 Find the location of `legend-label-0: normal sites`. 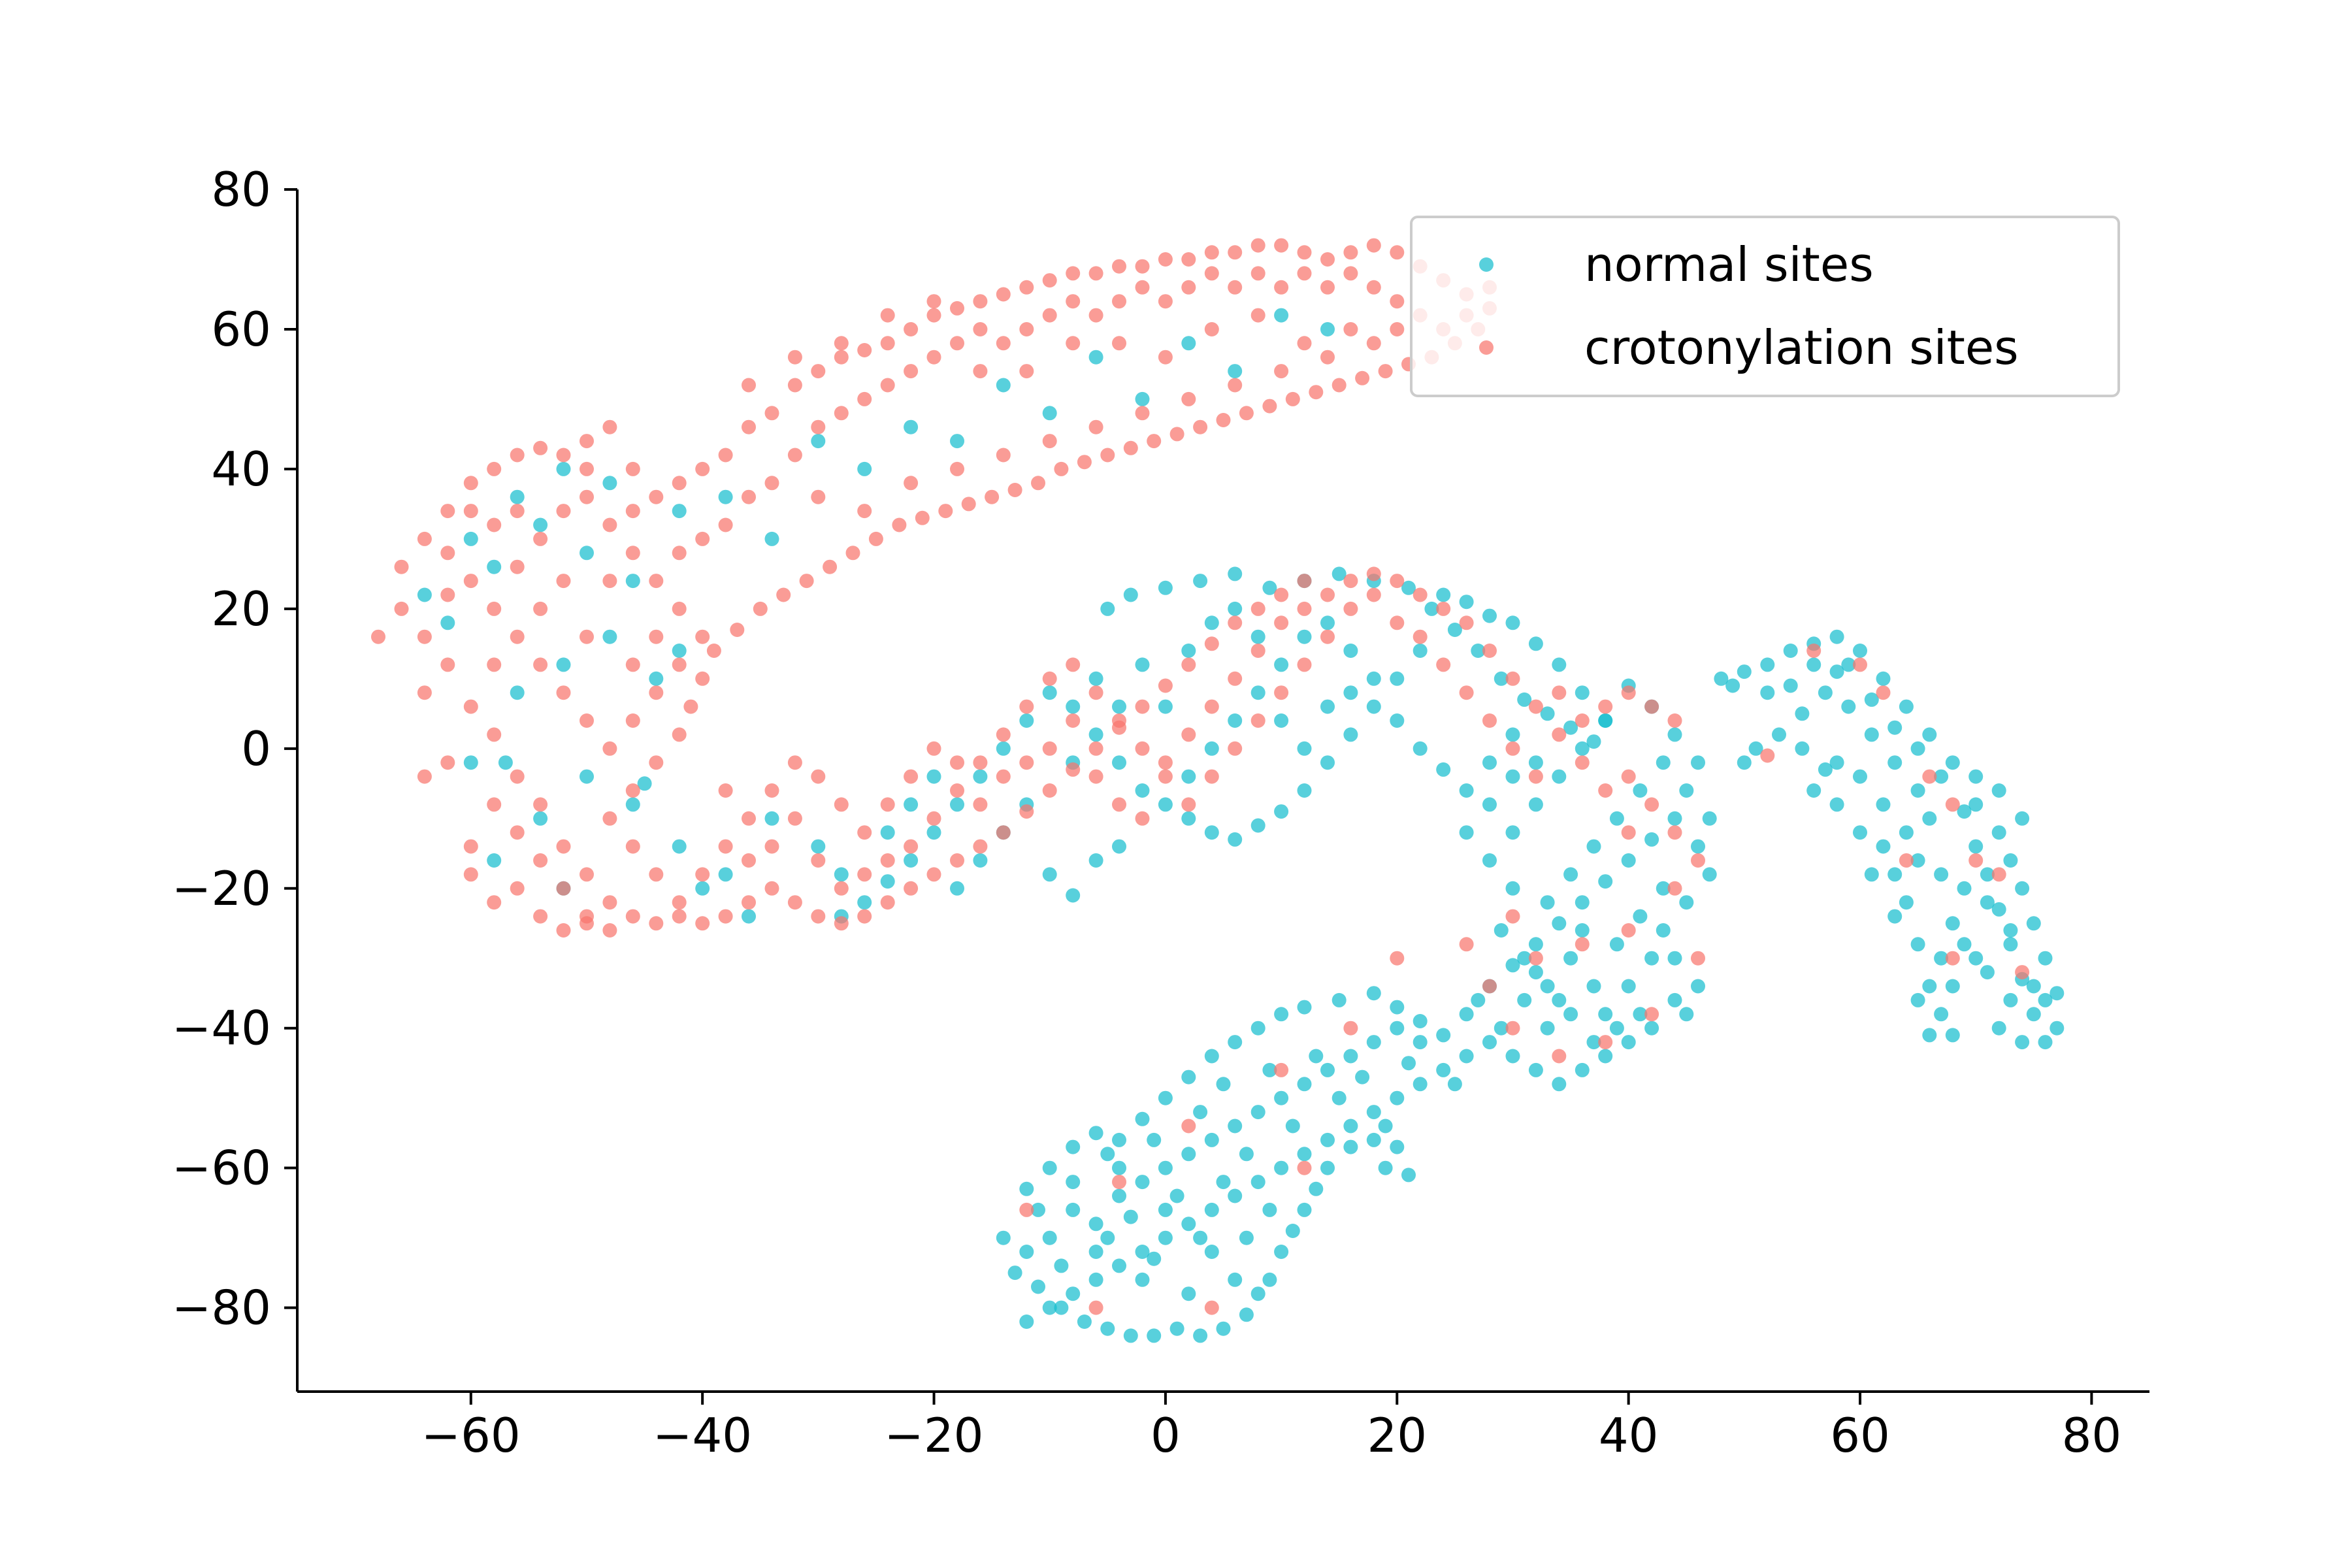

legend-label-0: normal sites is located at coordinates (1729, 264).